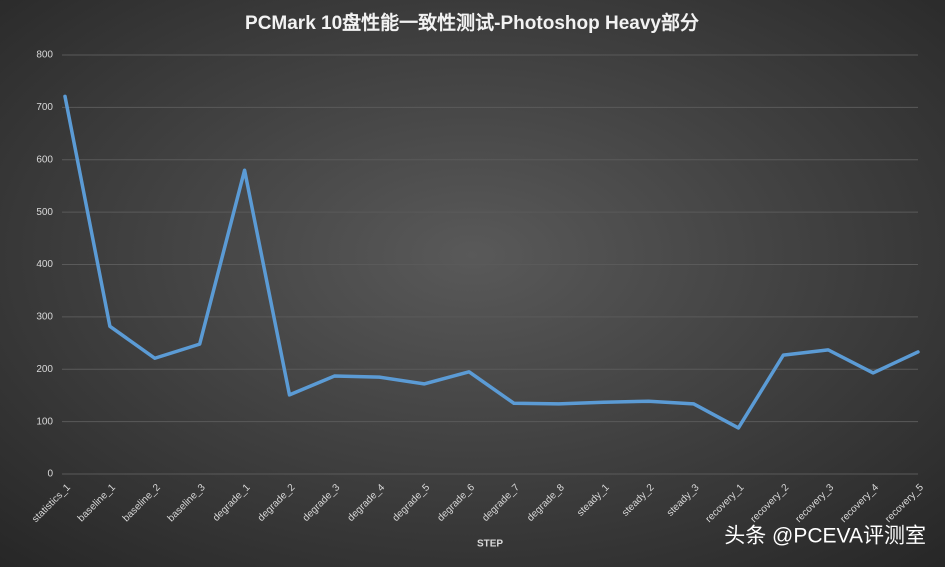 The width and height of the screenshot is (945, 572). What do you see at coordinates (44, 107) in the screenshot?
I see `y-tick-label: 700` at bounding box center [44, 107].